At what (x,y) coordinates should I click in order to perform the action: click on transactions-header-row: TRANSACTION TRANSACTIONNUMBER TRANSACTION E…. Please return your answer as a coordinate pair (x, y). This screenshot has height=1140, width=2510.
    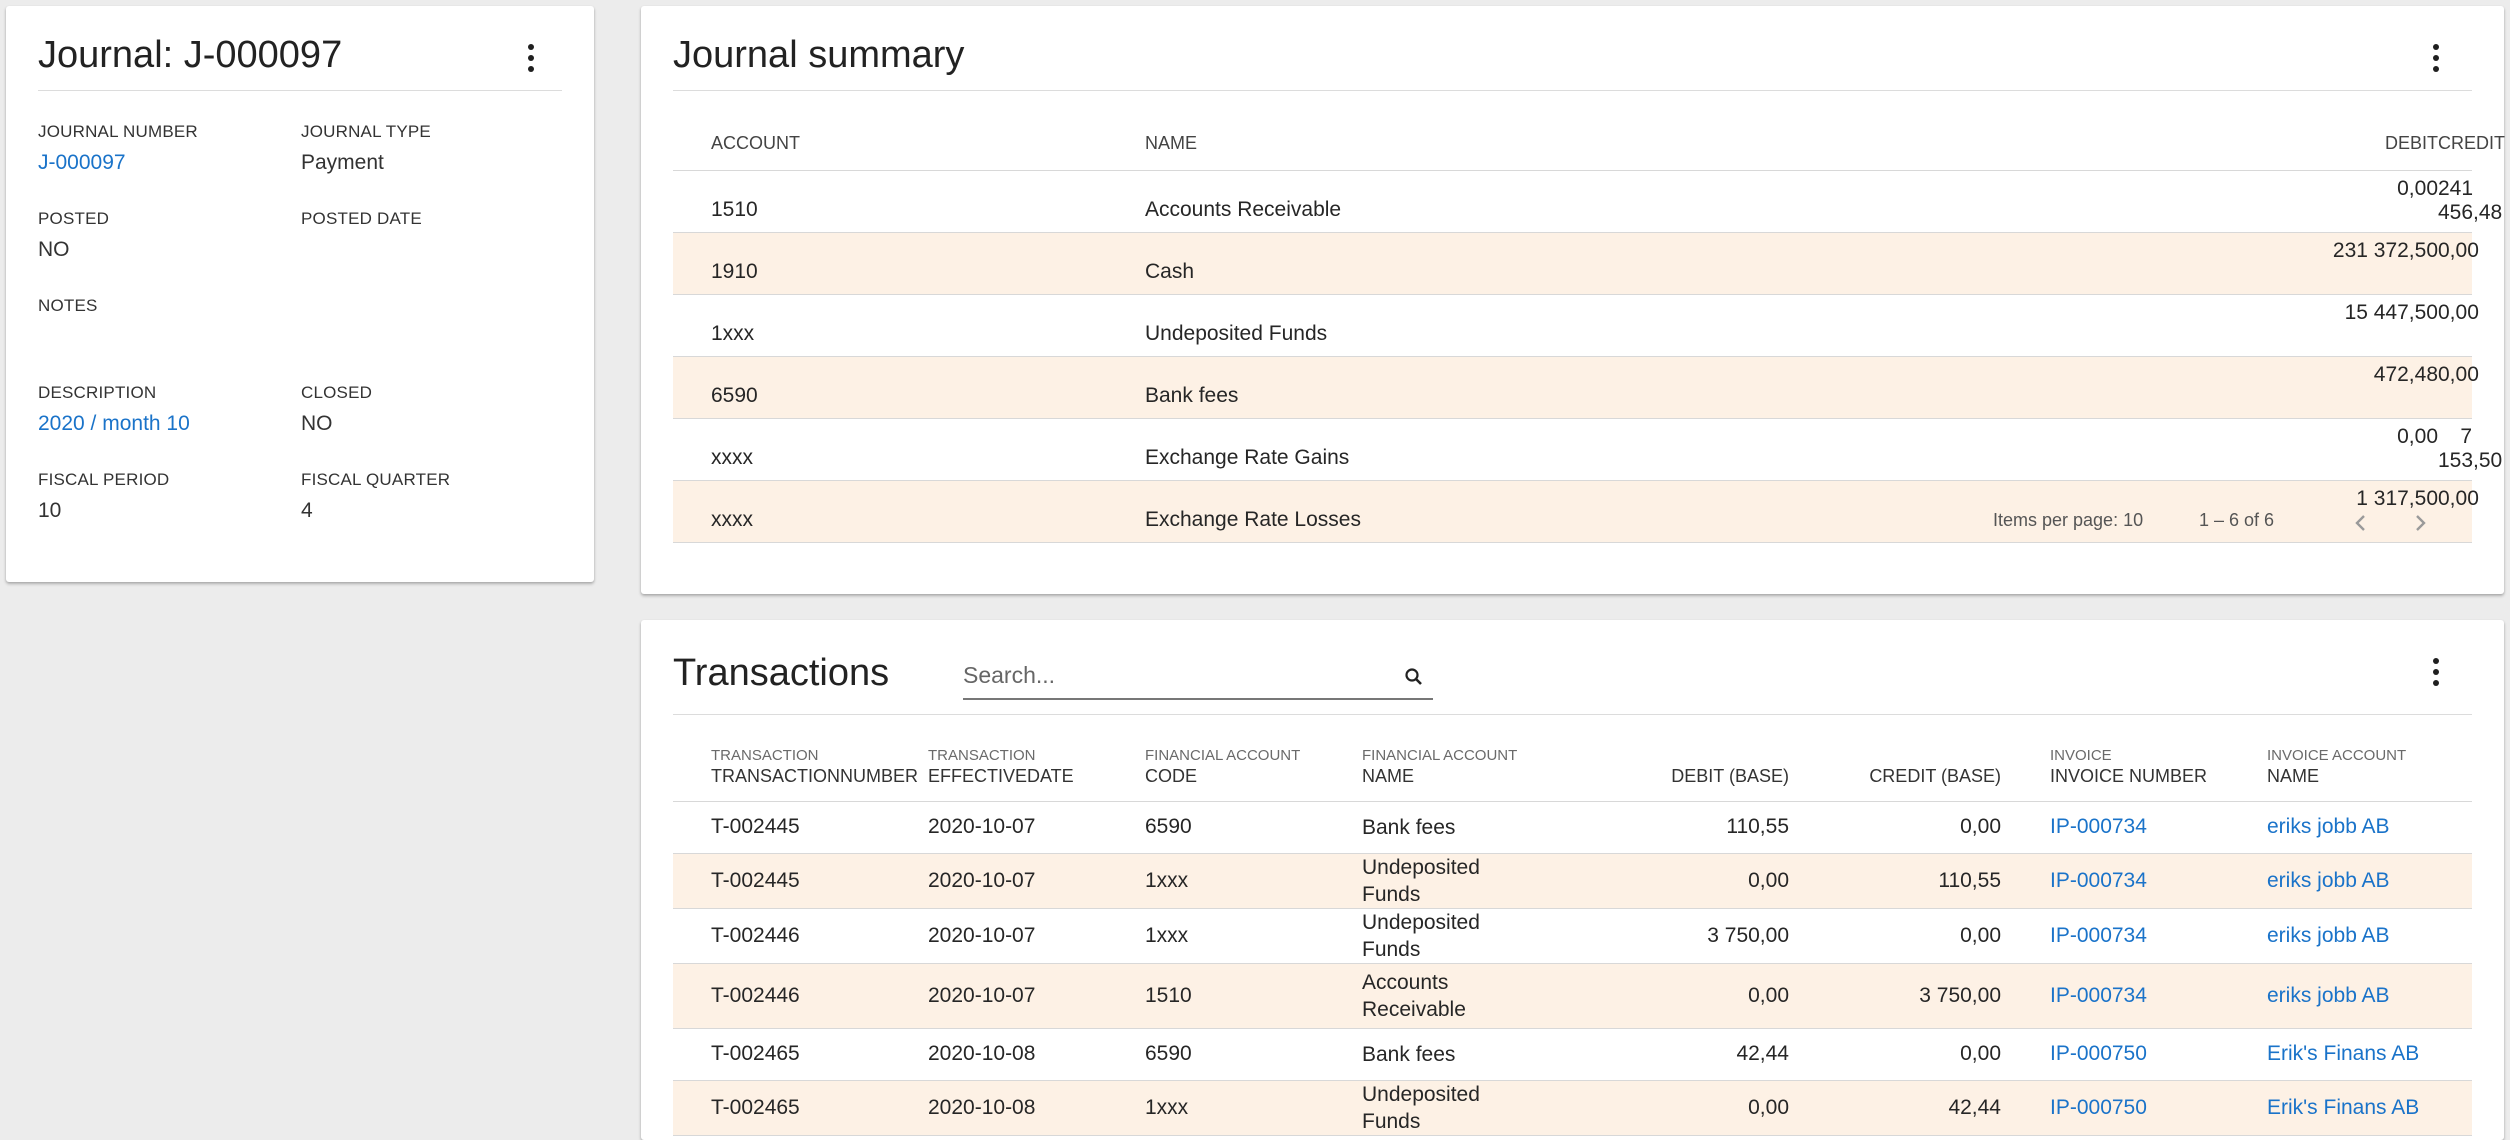
    Looking at the image, I should click on (1572, 766).